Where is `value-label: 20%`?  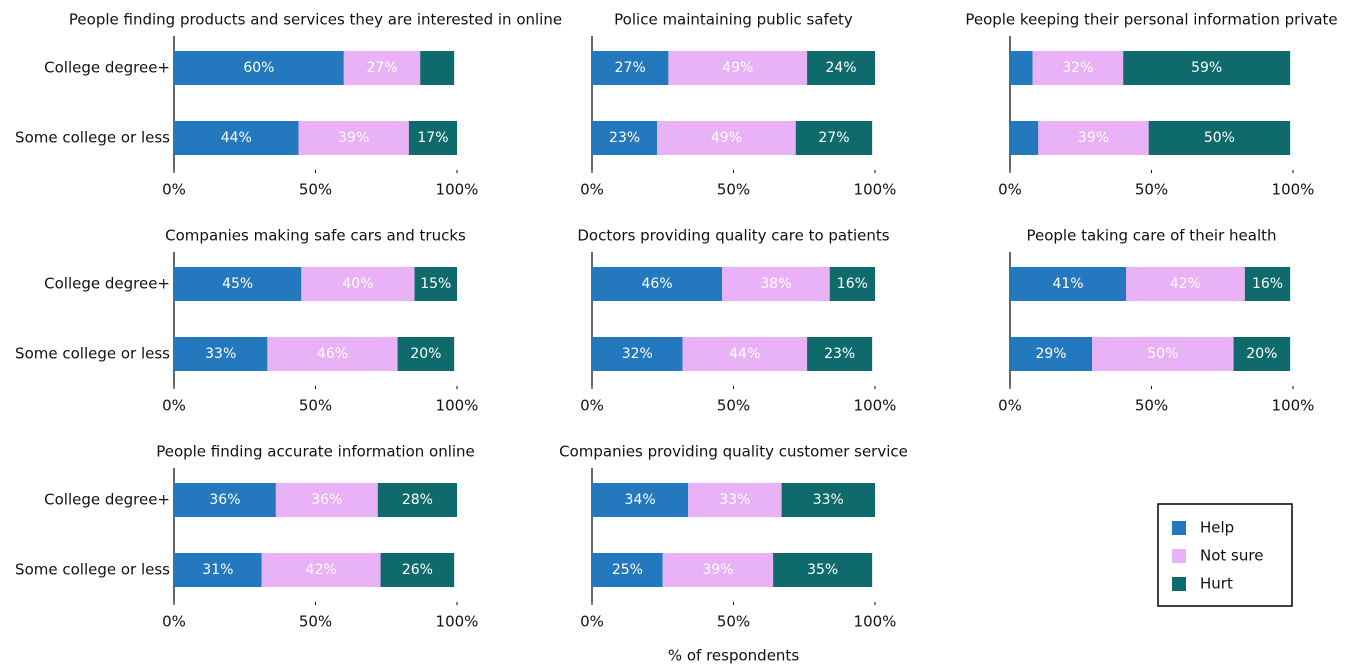 value-label: 20% is located at coordinates (425, 354).